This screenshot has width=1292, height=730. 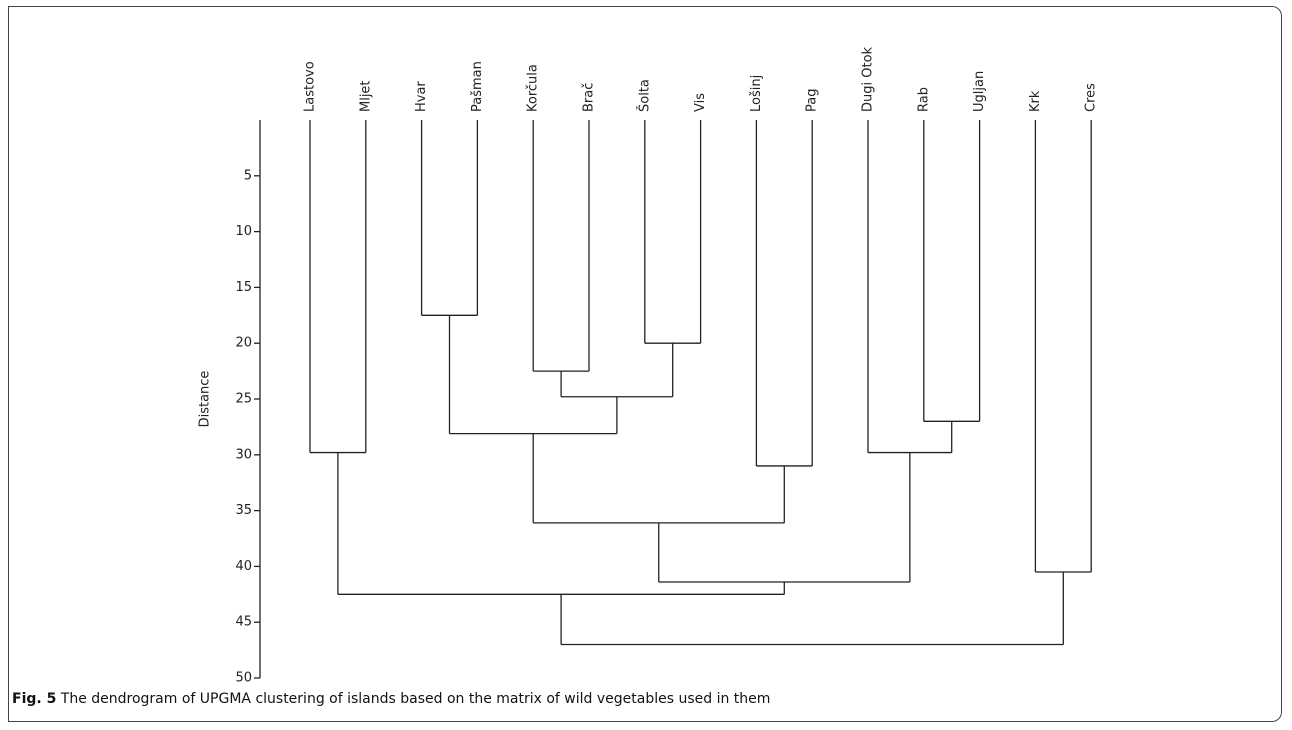 What do you see at coordinates (243, 399) in the screenshot?
I see `y-tick-label: 25` at bounding box center [243, 399].